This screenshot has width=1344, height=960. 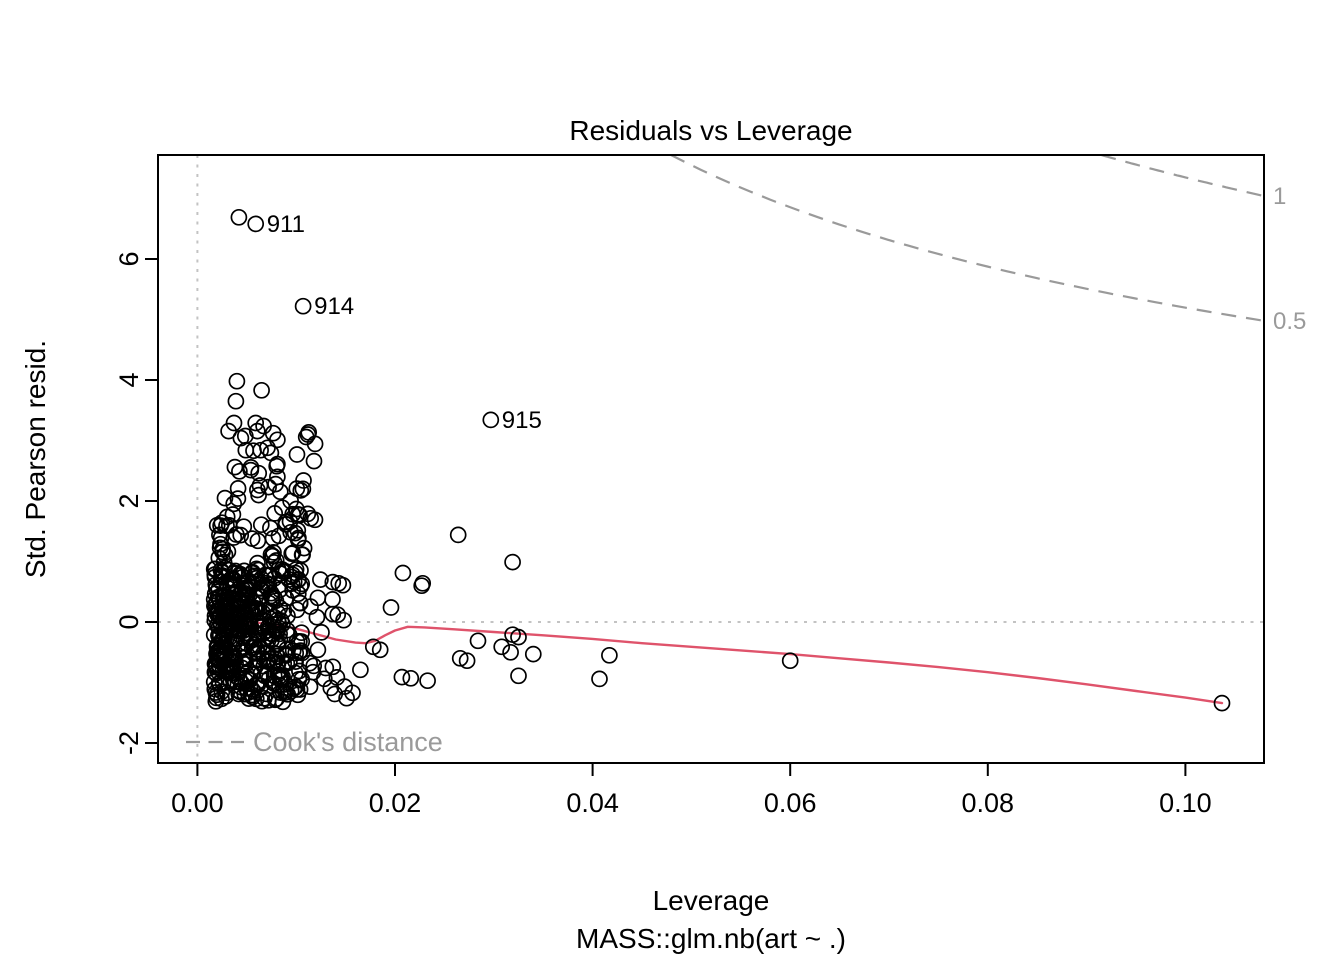 What do you see at coordinates (592, 803) in the screenshot?
I see `x-tick-label: 0.04` at bounding box center [592, 803].